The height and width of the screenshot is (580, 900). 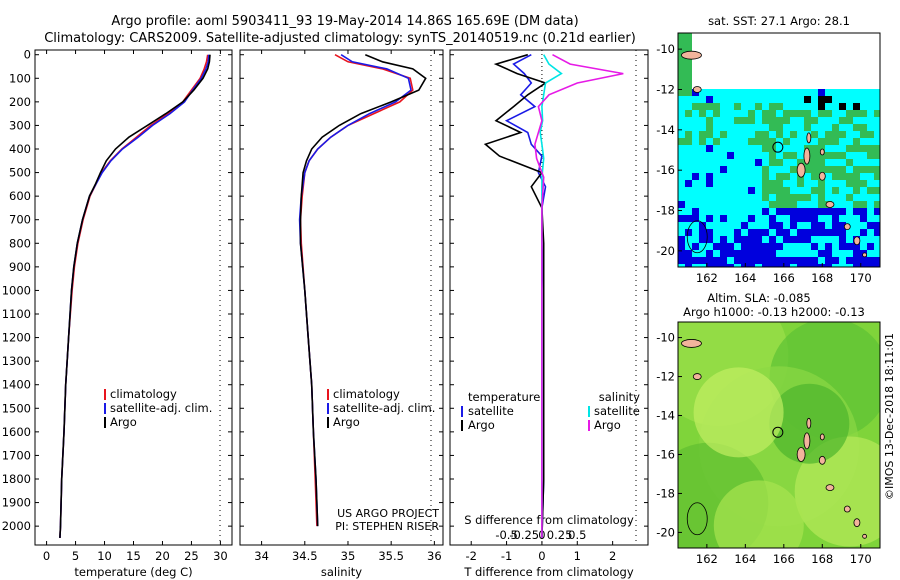 What do you see at coordinates (759, 298) in the screenshot?
I see `map-title: Altim. SLA: -0.085` at bounding box center [759, 298].